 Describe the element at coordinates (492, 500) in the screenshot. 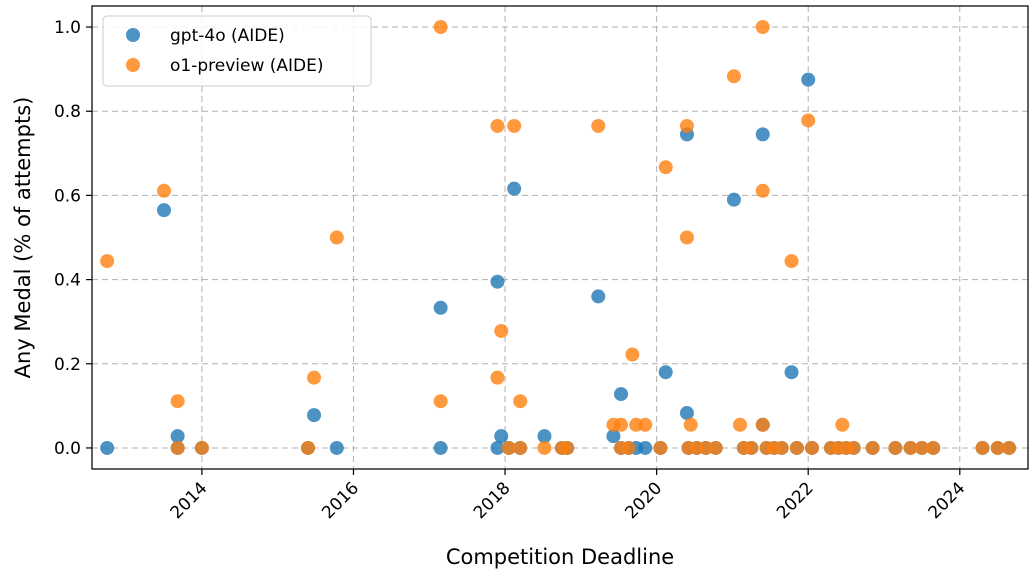

I see `x-tick-label: 2018` at that location.